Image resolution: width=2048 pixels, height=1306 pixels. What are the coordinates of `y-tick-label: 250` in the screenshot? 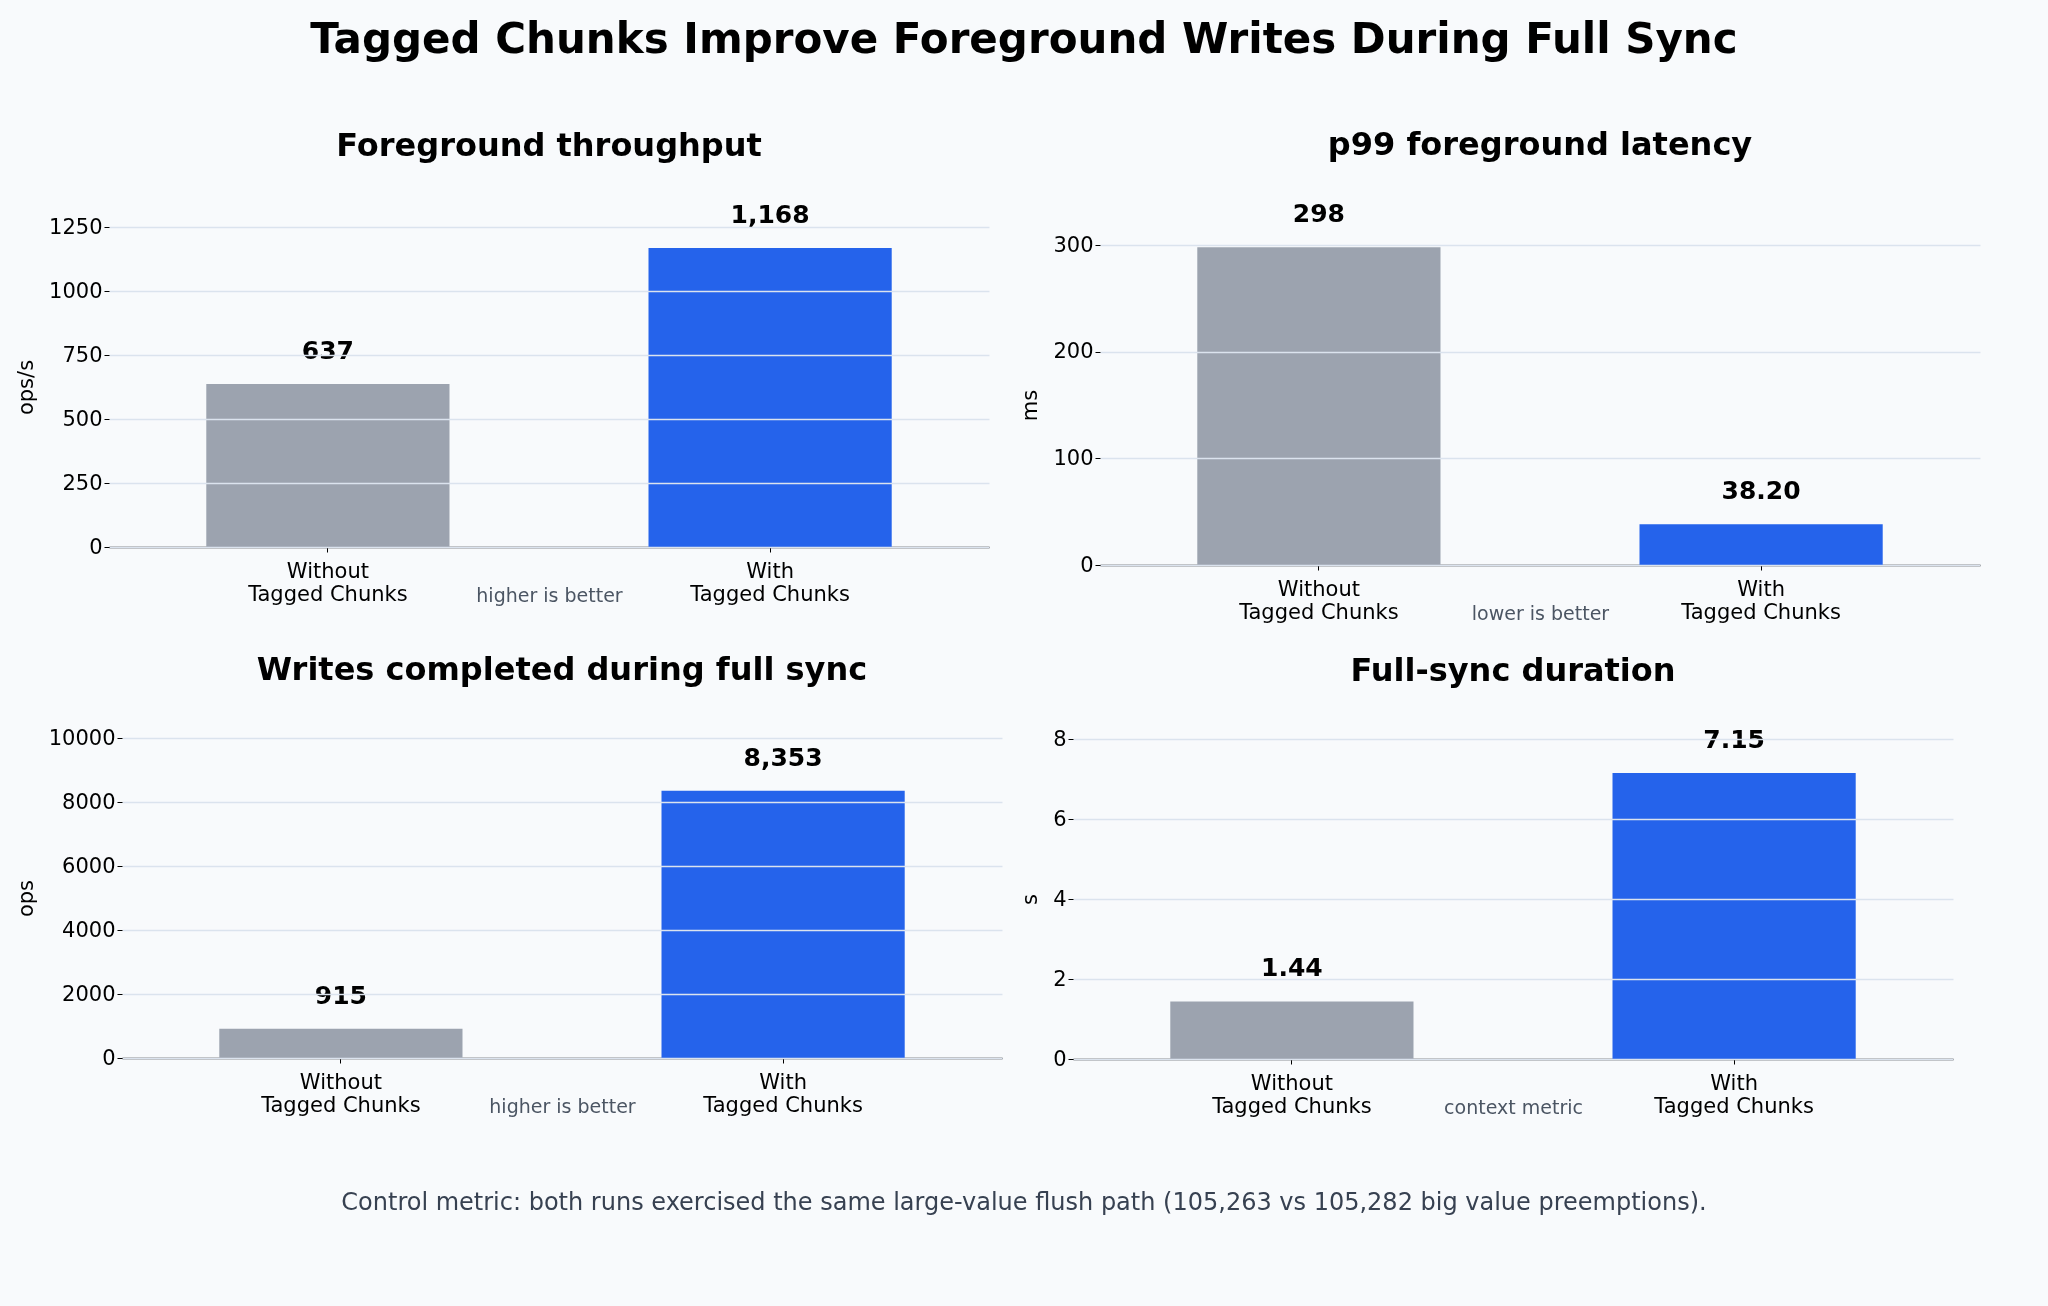 It's located at (82, 482).